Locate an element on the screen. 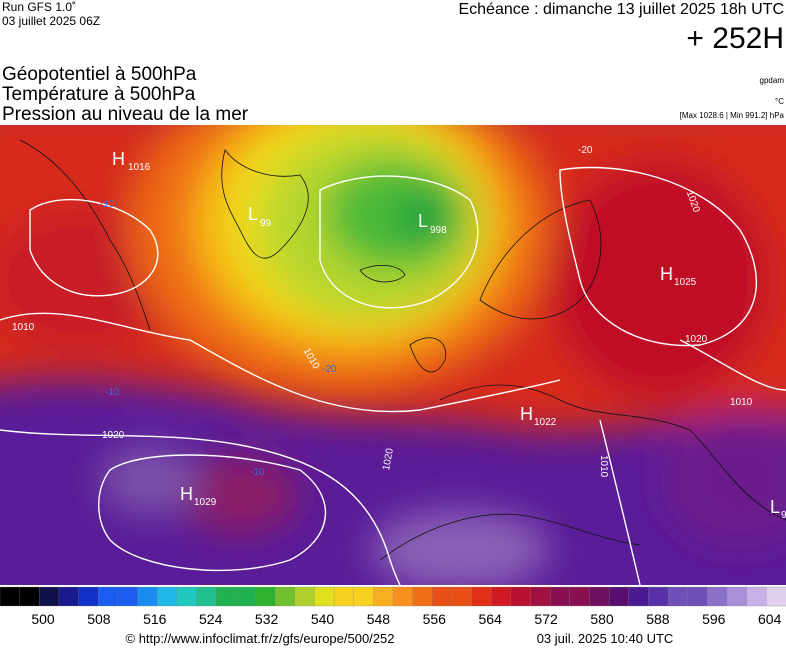  colorbar-label: 540 is located at coordinates (323, 619).